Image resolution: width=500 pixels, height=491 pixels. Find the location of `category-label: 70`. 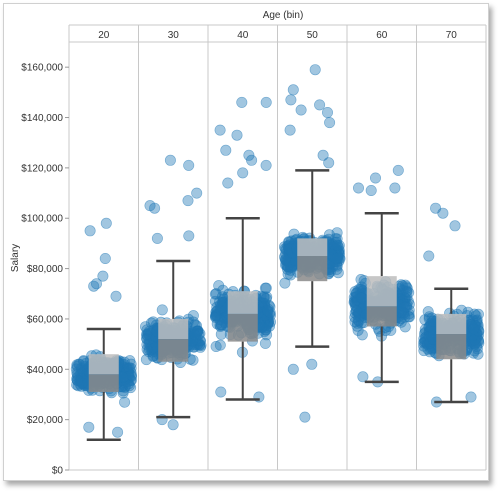

category-label: 70 is located at coordinates (452, 35).